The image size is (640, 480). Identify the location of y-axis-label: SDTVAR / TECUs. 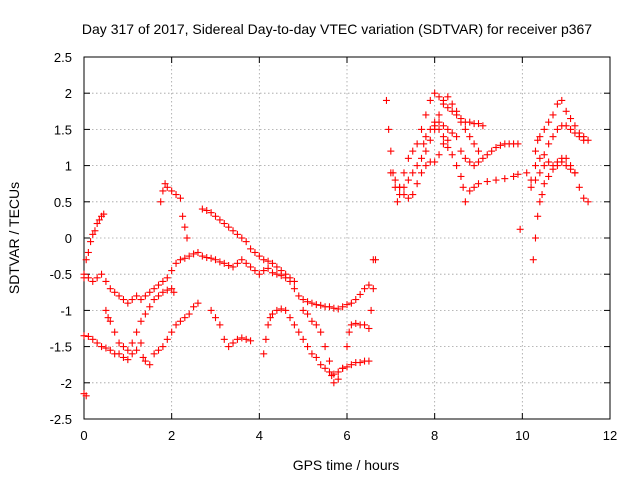
(14, 238).